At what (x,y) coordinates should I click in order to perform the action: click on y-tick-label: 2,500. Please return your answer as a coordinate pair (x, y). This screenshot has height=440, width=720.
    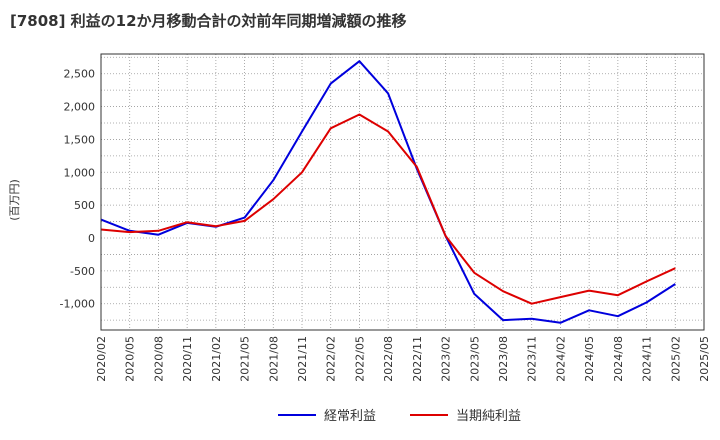
    Looking at the image, I should click on (80, 74).